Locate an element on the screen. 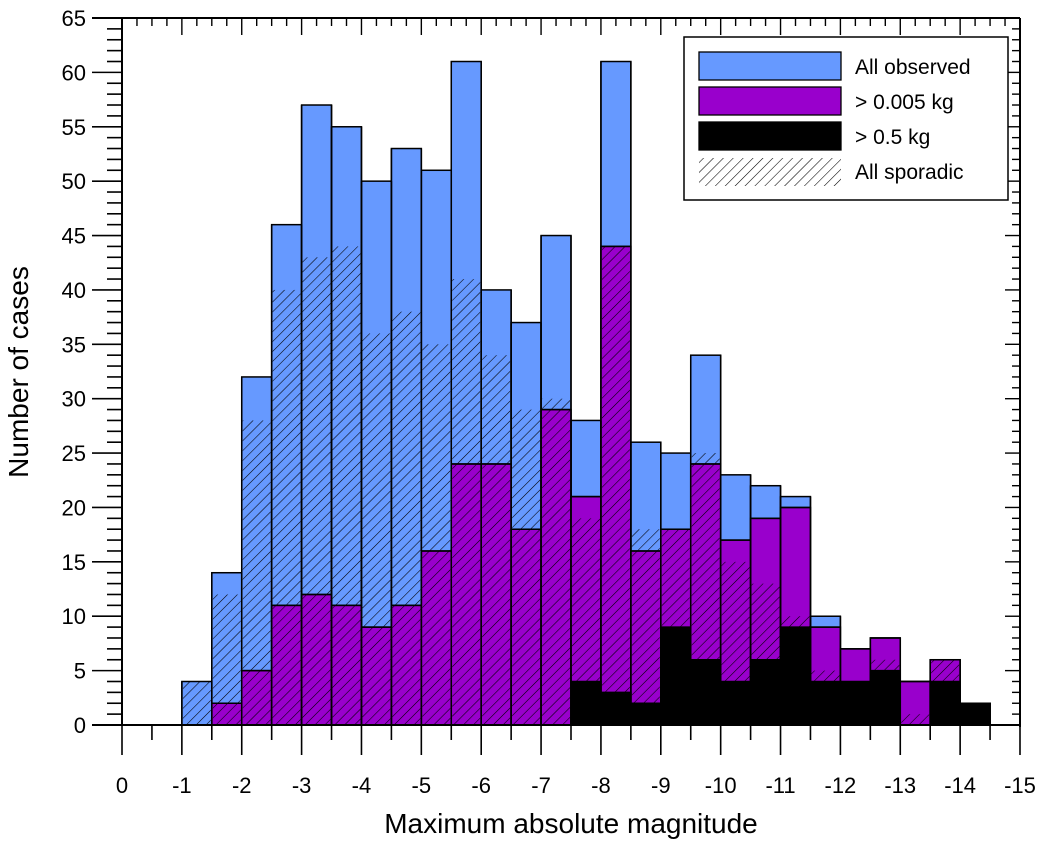 Image resolution: width=1043 pixels, height=846 pixels. y-tick-label: 40 is located at coordinates (74, 290).